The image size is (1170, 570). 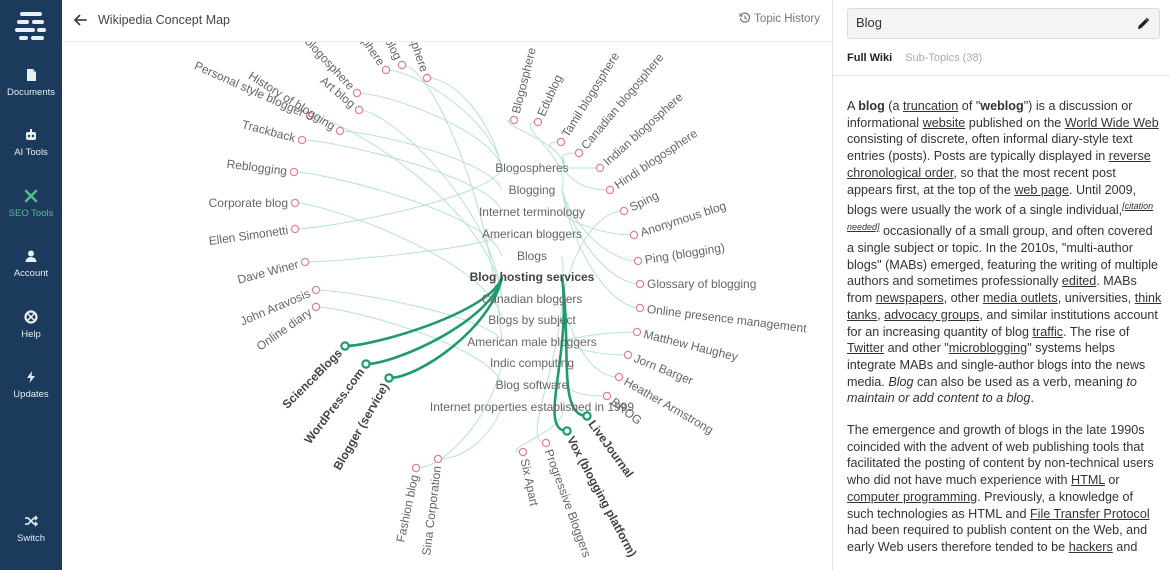 I want to click on leaf-glossary-of-blogging: Glossary of blogging, so click(x=701, y=284).